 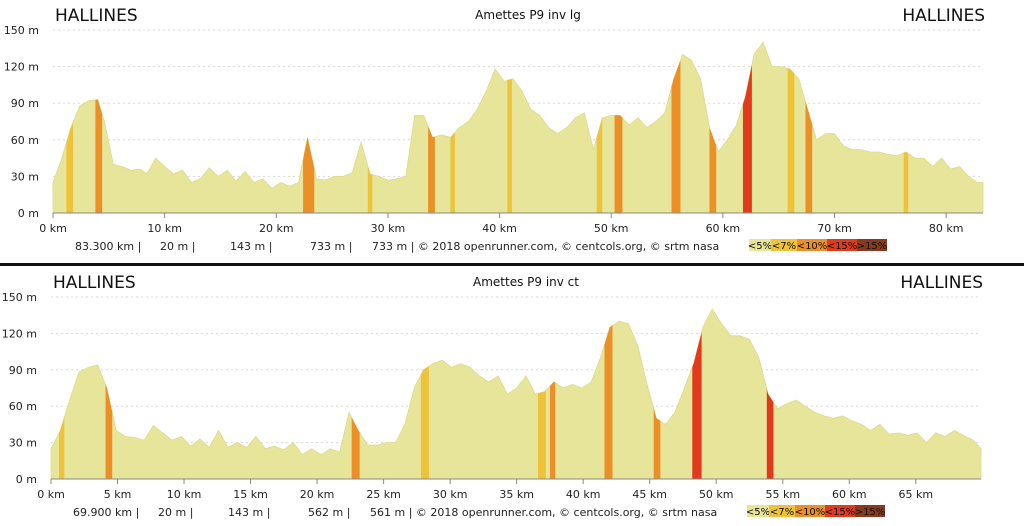 What do you see at coordinates (834, 228) in the screenshot?
I see `x-tick-label: 70 km` at bounding box center [834, 228].